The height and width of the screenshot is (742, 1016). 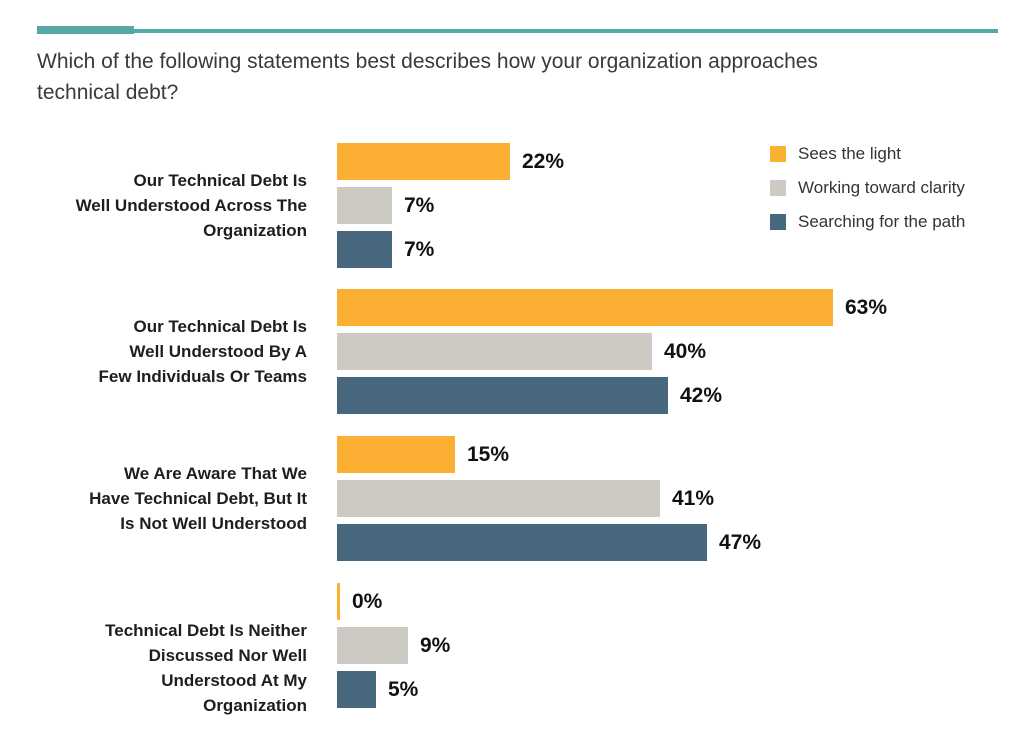 What do you see at coordinates (234, 680) in the screenshot?
I see `category-label-line: Understood At My` at bounding box center [234, 680].